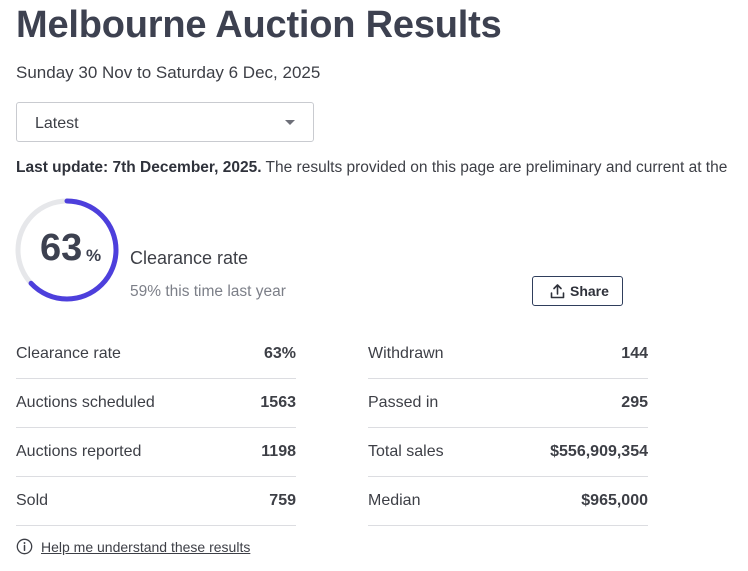  Describe the element at coordinates (85, 402) in the screenshot. I see `stat-label: Auctions scheduled` at that location.